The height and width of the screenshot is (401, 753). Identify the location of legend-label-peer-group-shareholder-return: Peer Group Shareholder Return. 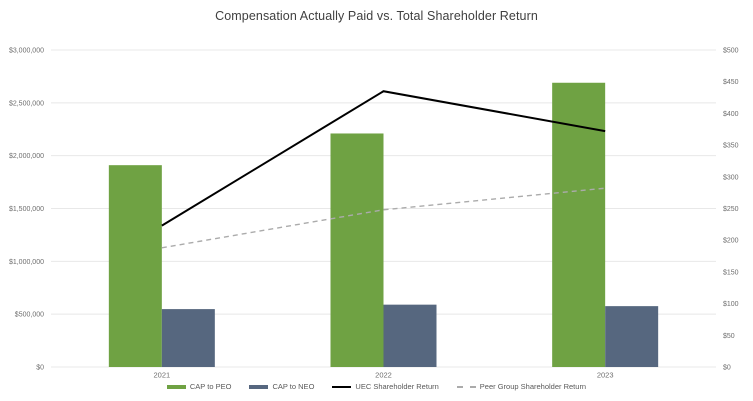
(533, 386).